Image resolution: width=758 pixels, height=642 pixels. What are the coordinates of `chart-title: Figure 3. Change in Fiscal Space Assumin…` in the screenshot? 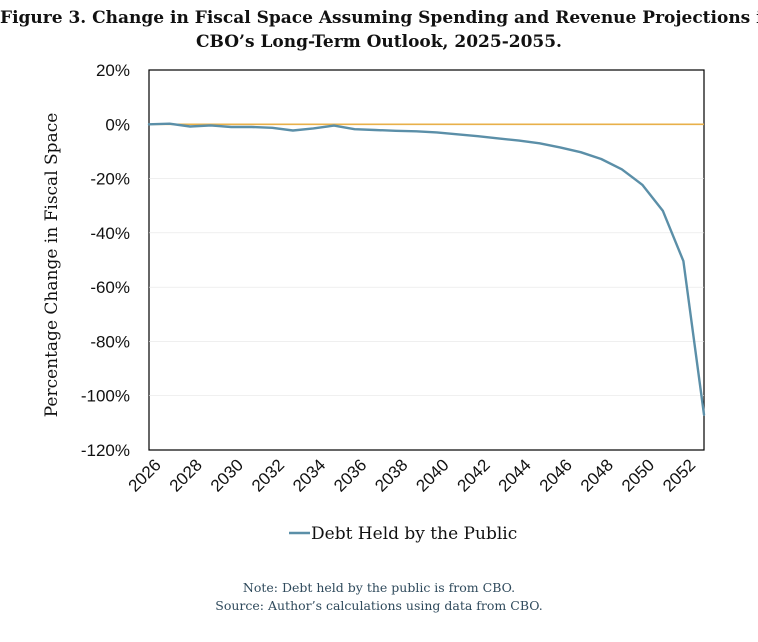 It's located at (379, 30).